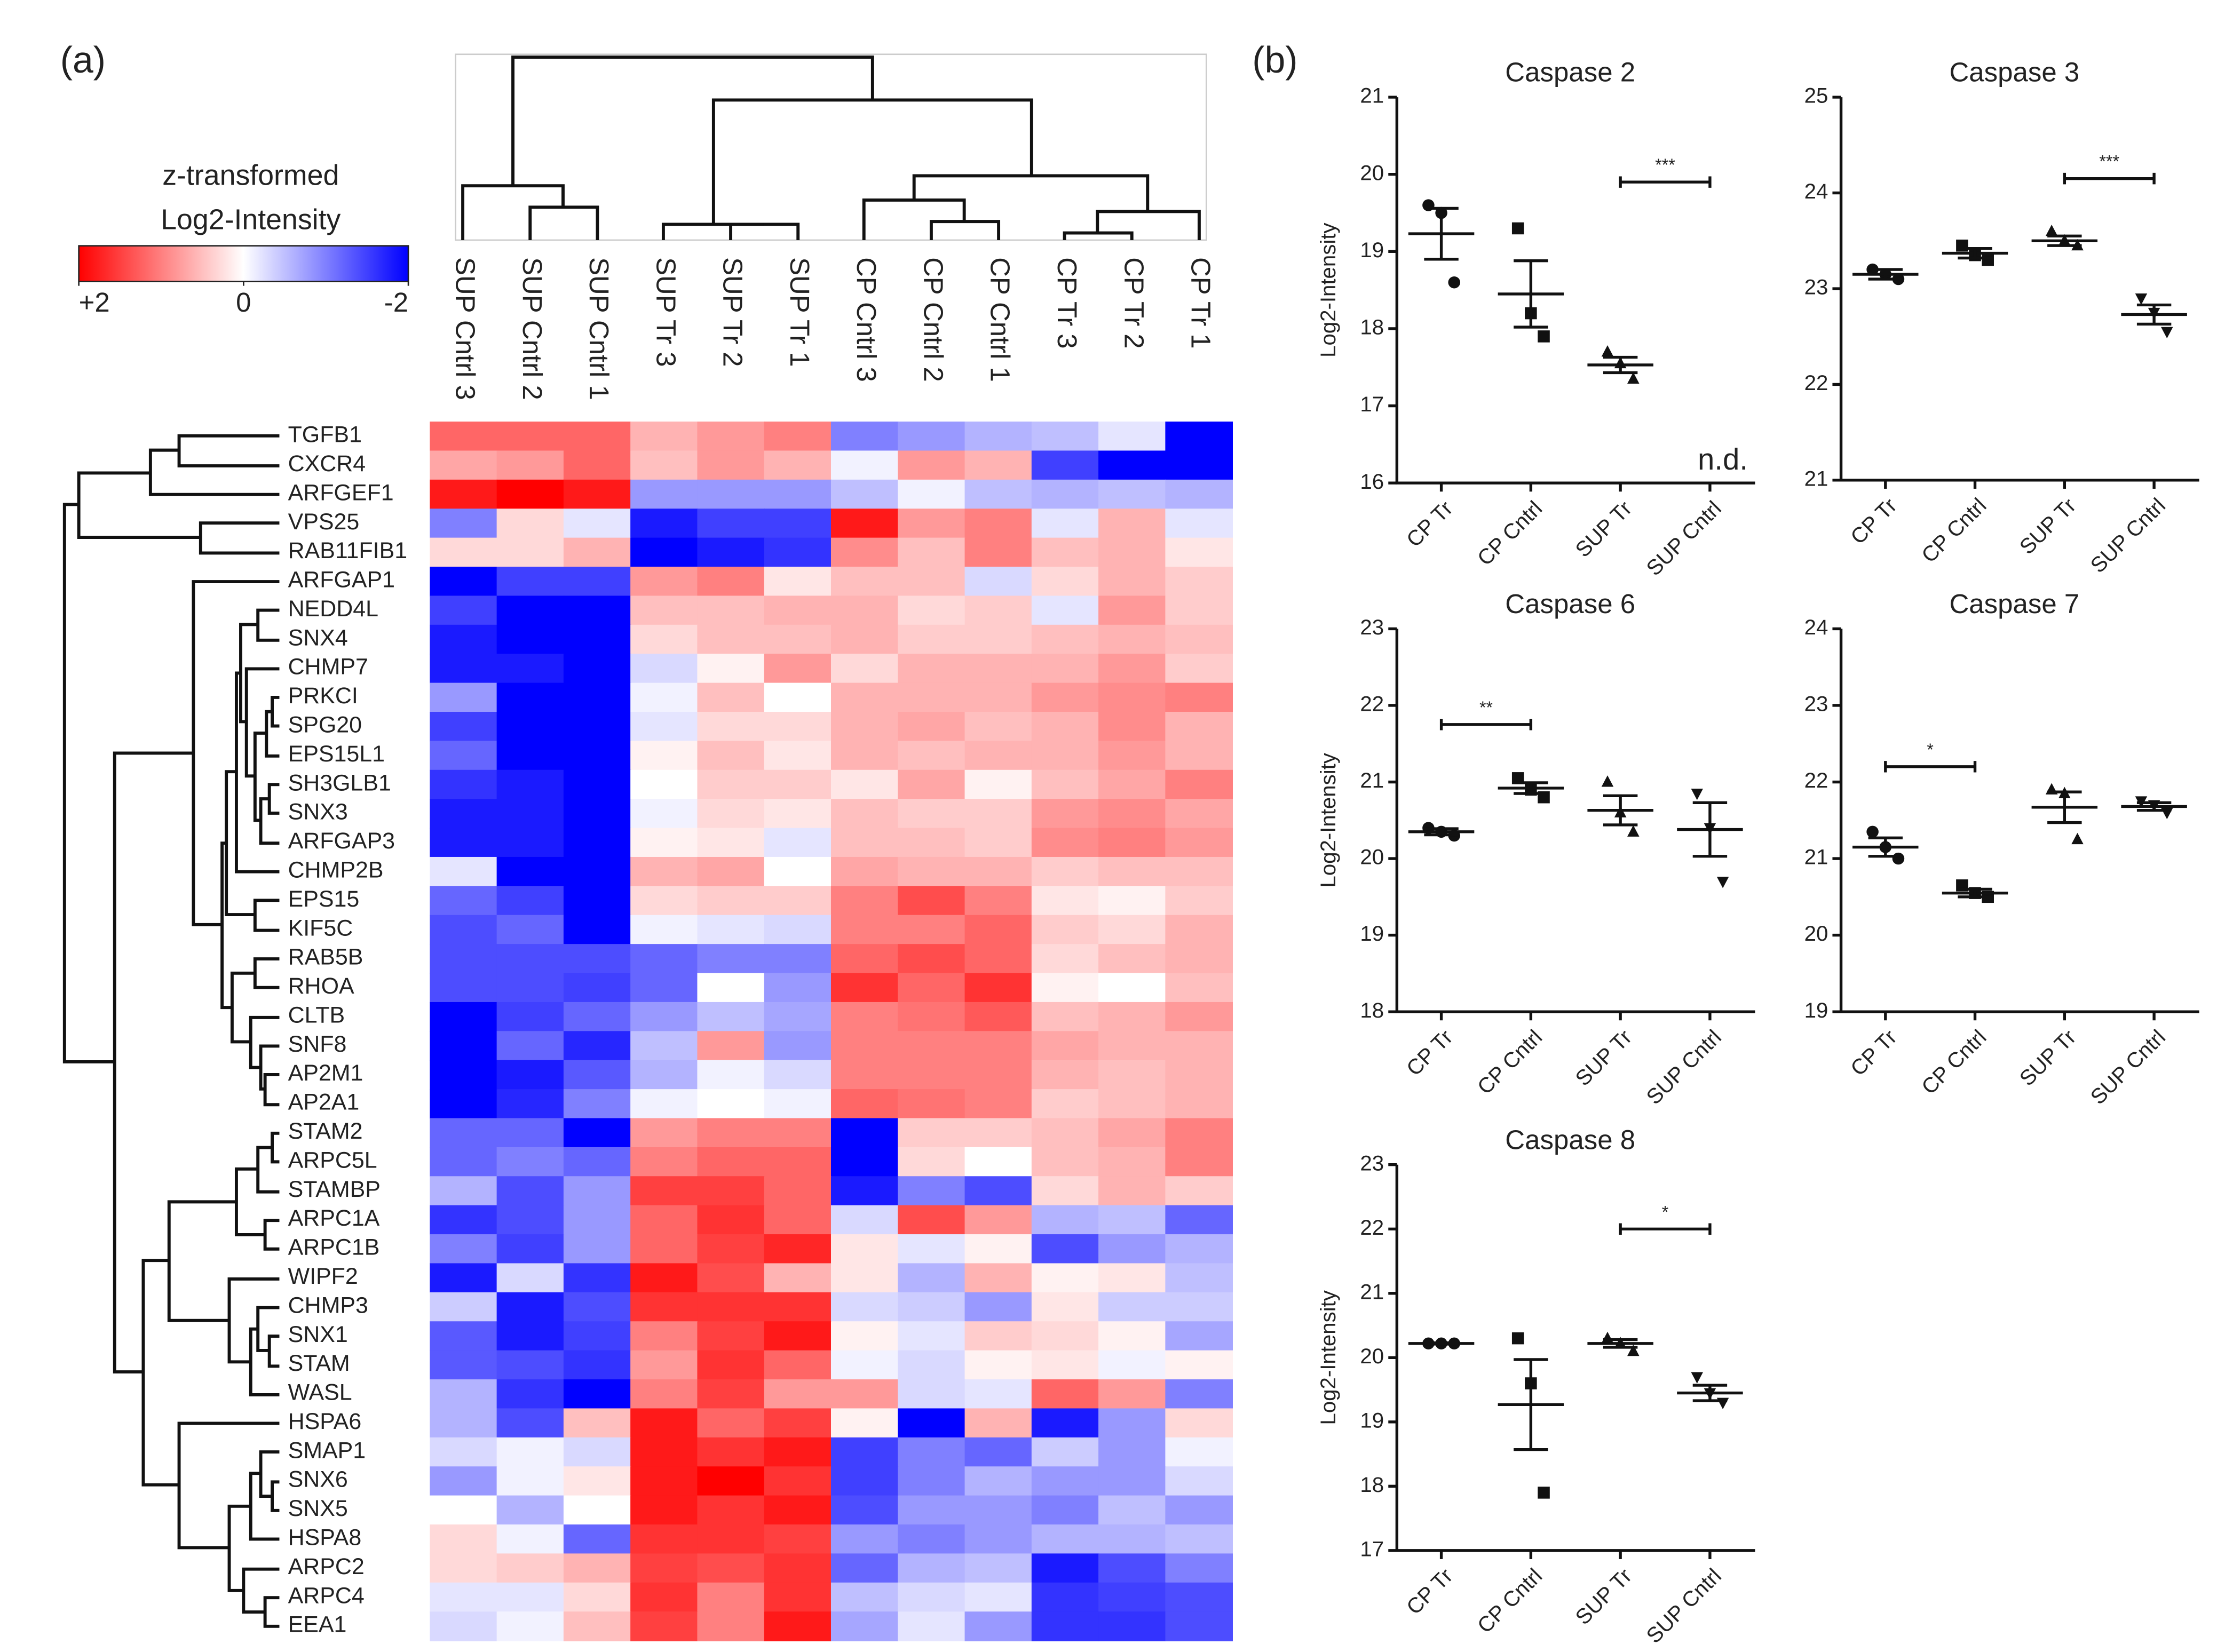 The height and width of the screenshot is (1652, 2225). I want to click on row-label: PRKCI, so click(323, 696).